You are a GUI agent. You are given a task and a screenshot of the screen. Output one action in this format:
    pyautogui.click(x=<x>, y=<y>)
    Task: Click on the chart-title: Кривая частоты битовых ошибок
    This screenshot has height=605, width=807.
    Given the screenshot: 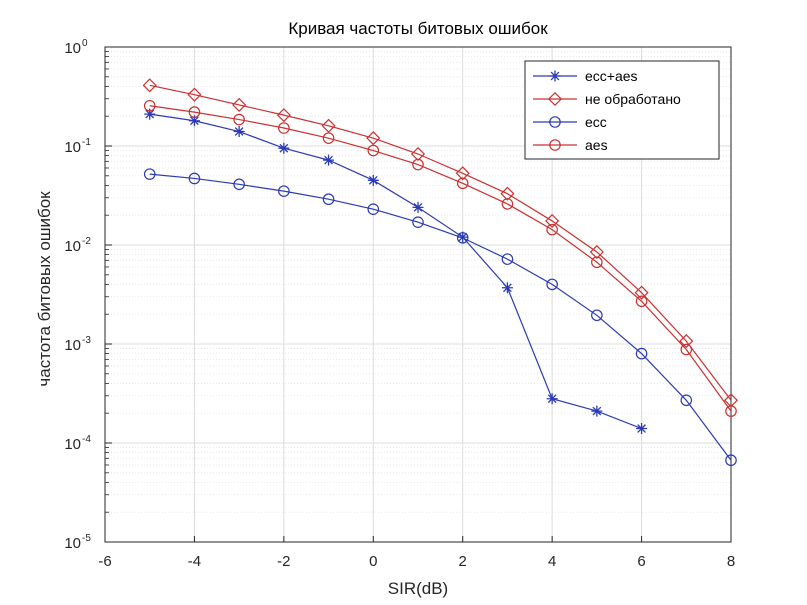 What is the action you would take?
    pyautogui.click(x=418, y=28)
    